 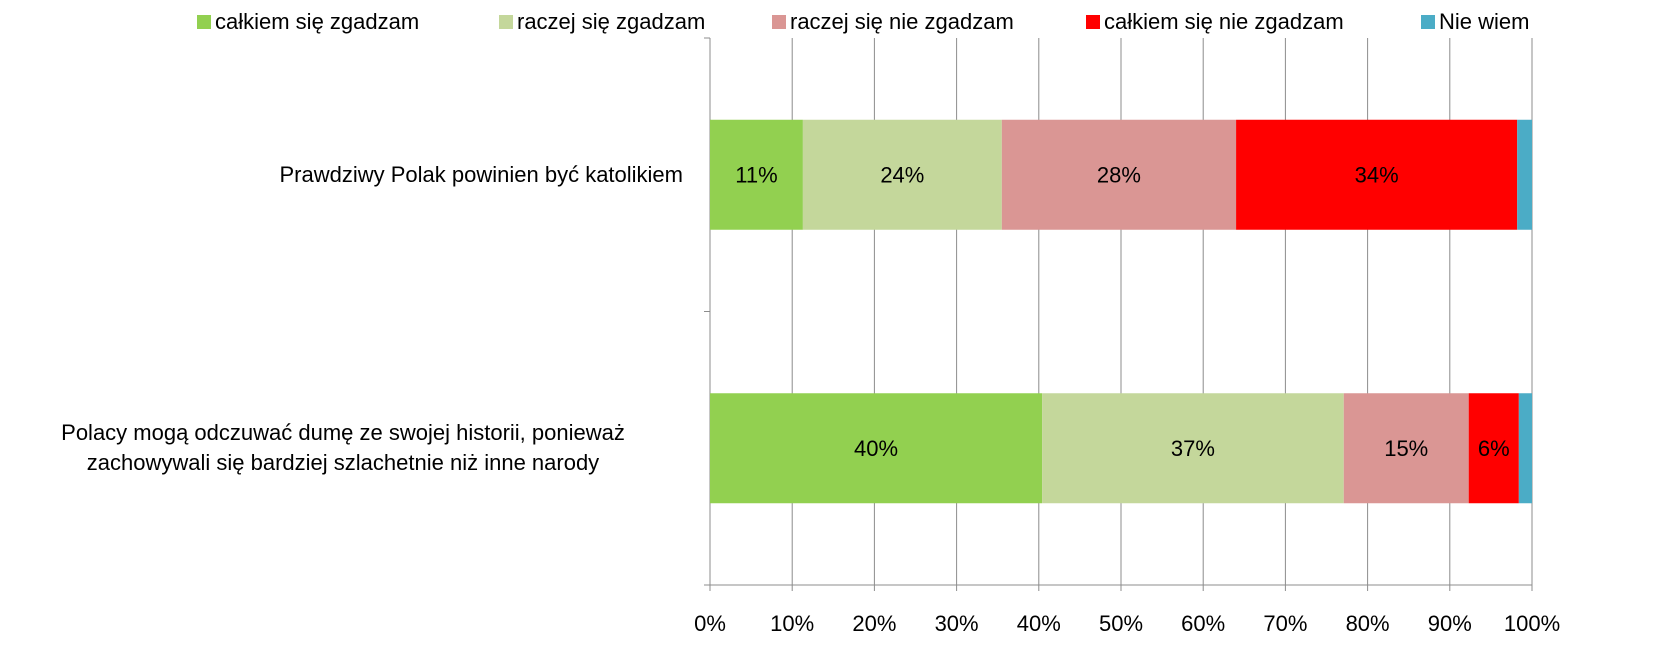 I want to click on x-tick-label: 20%, so click(x=874, y=623).